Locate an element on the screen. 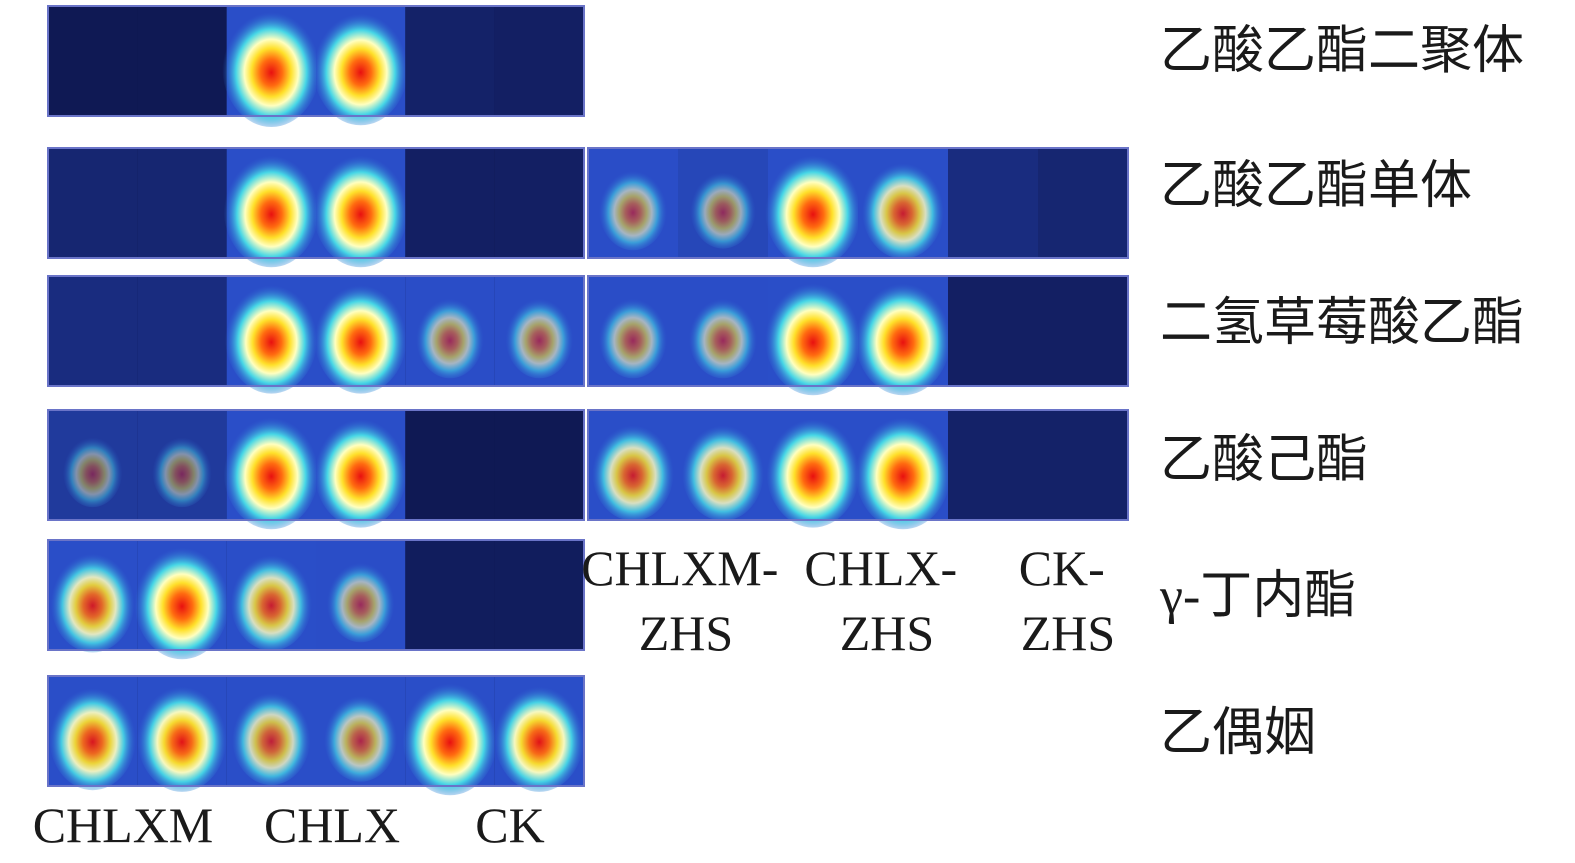 The height and width of the screenshot is (863, 1575). group-label-ck-zhs-line: ZHS is located at coordinates (1068, 633).